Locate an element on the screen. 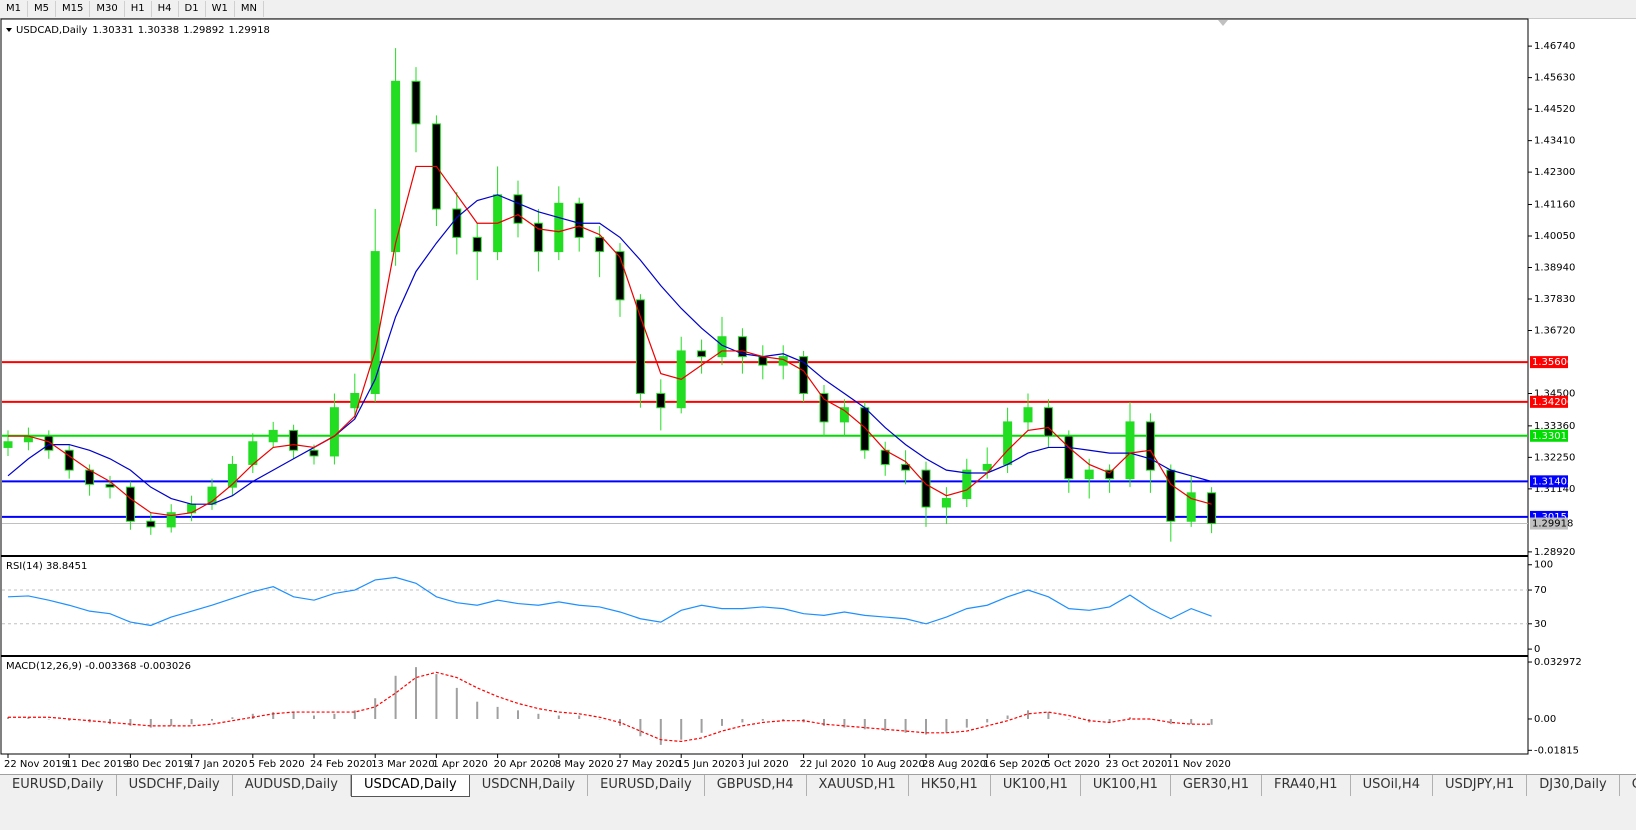 This screenshot has height=830, width=1636. timeframe-button: M1 is located at coordinates (14, 9).